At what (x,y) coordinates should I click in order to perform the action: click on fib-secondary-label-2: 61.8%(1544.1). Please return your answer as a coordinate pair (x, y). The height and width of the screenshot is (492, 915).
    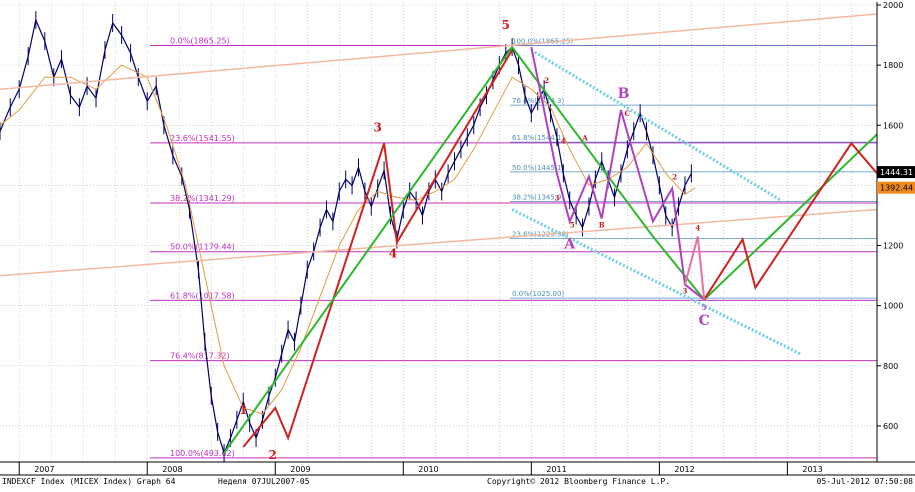
    Looking at the image, I should click on (538, 138).